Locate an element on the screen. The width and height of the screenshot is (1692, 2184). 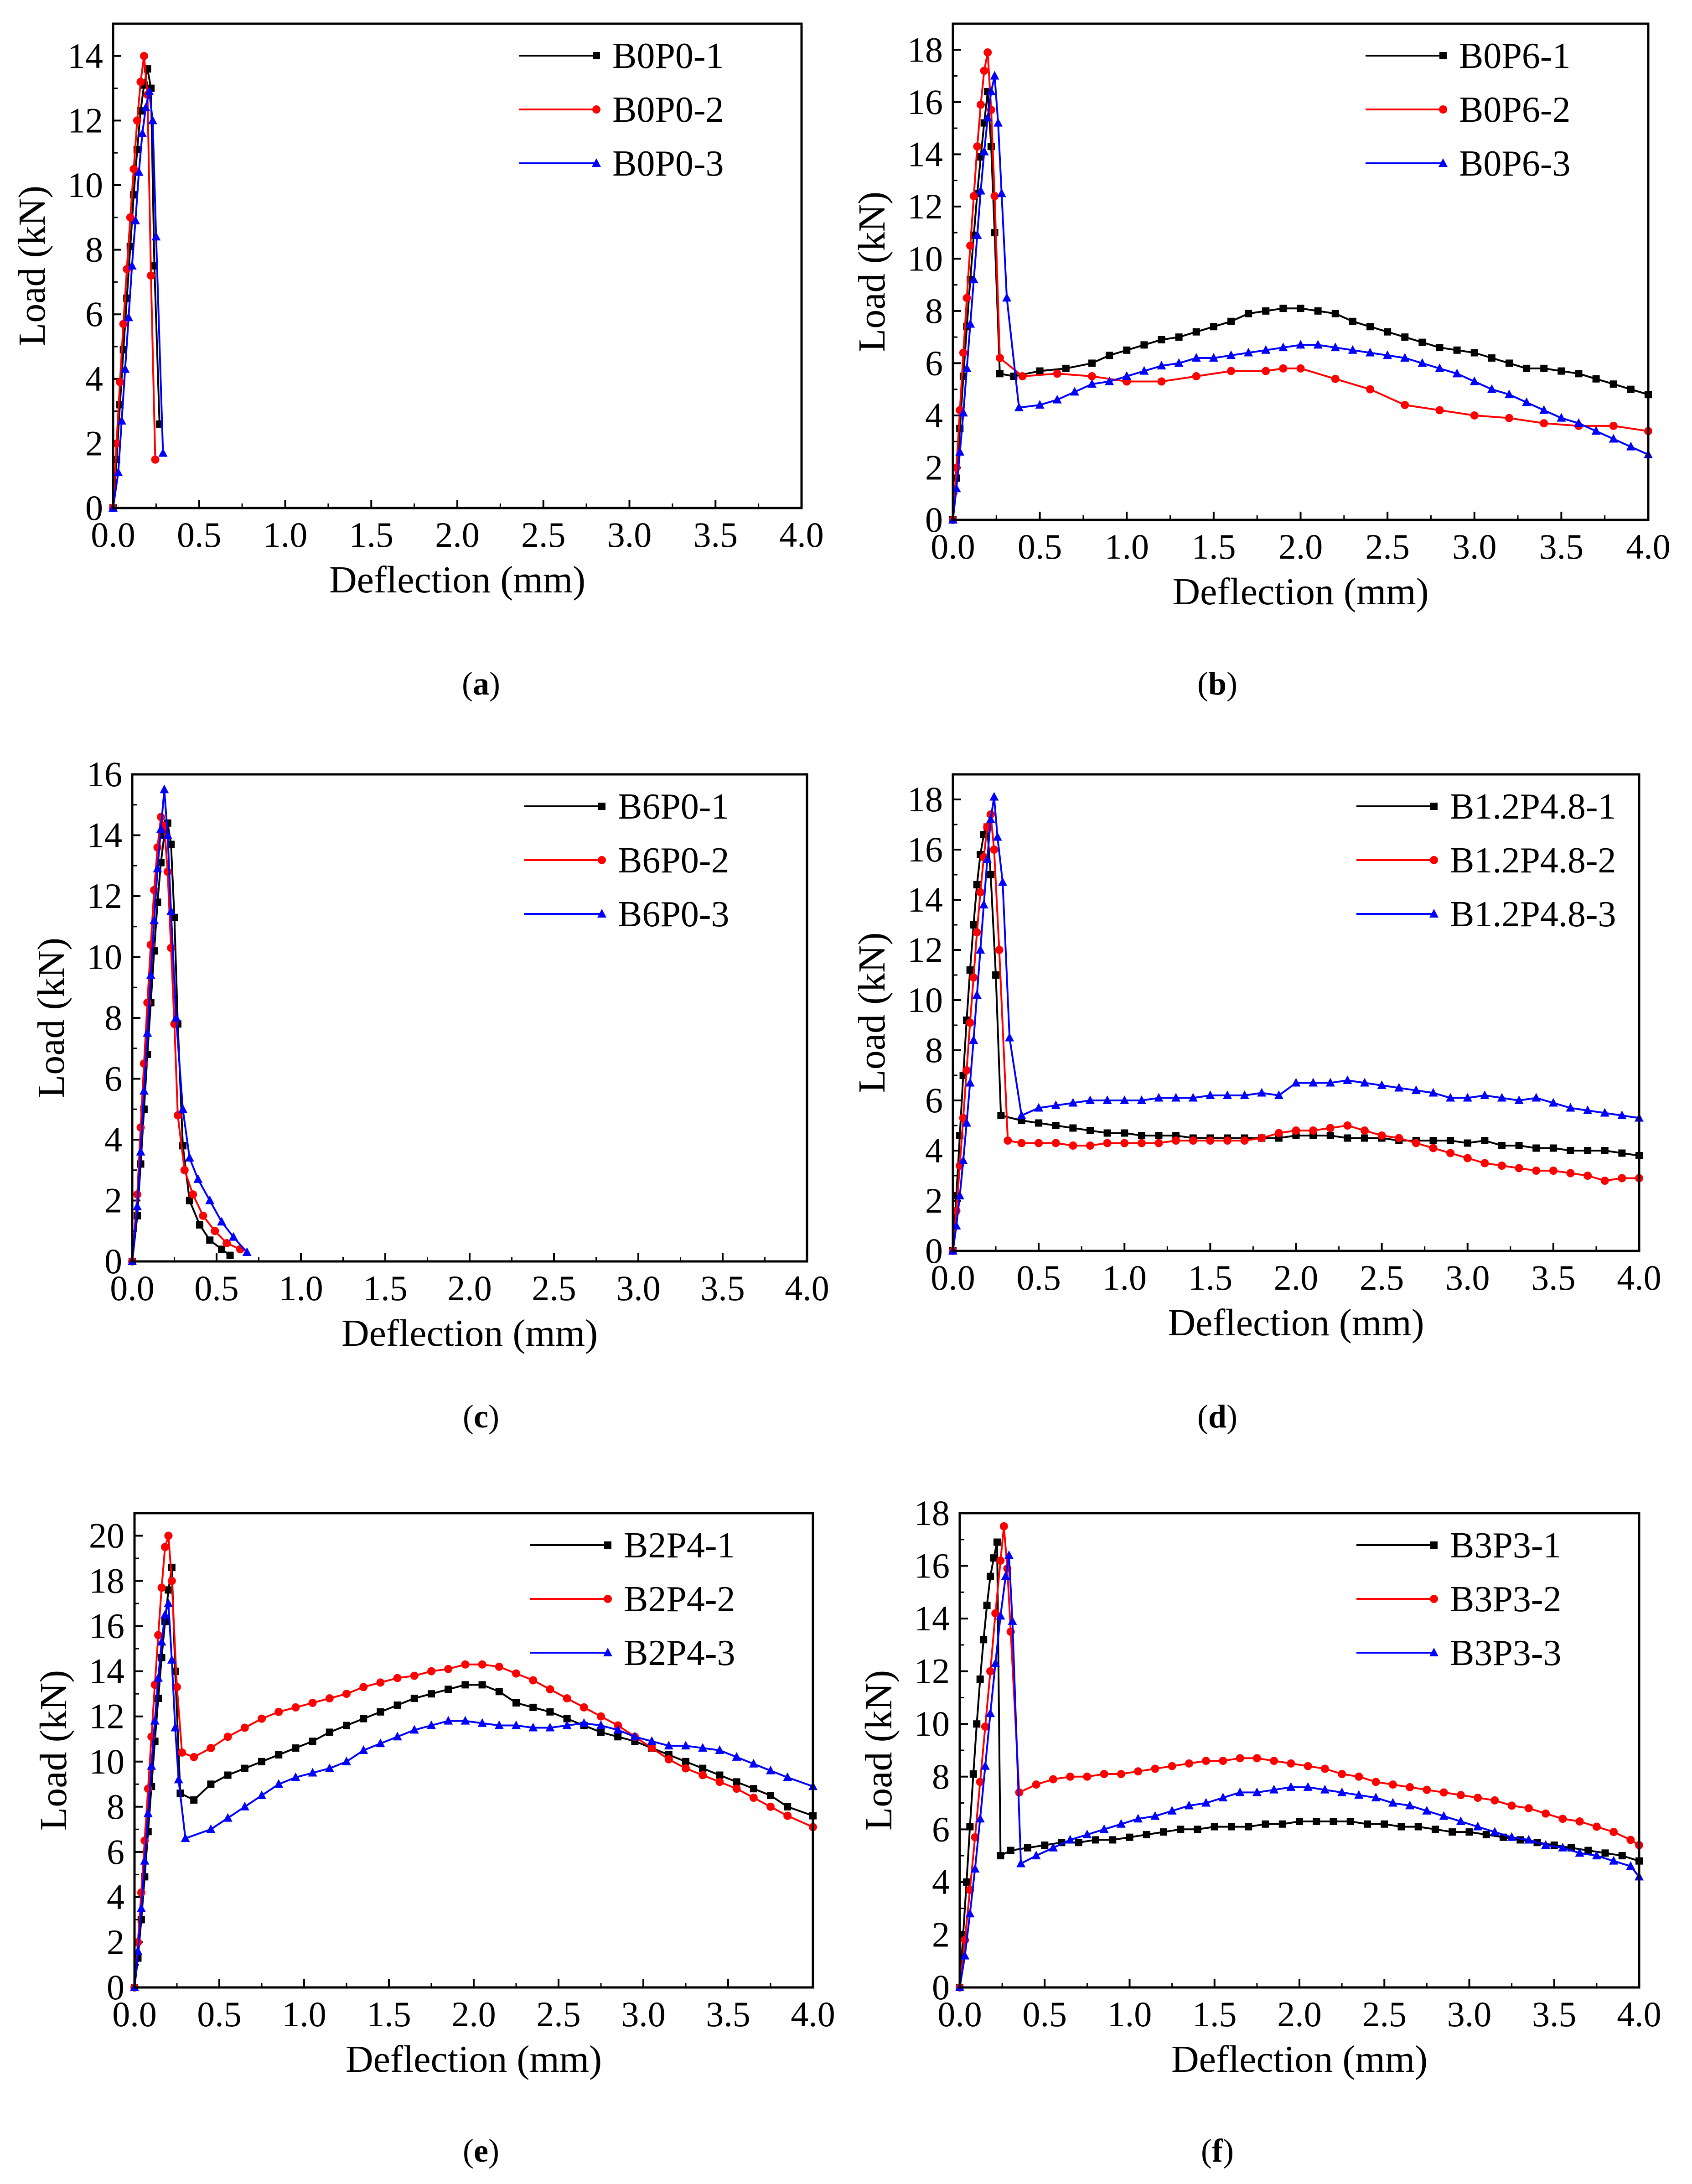
y-tick-label: 0 is located at coordinates (115, 1987).